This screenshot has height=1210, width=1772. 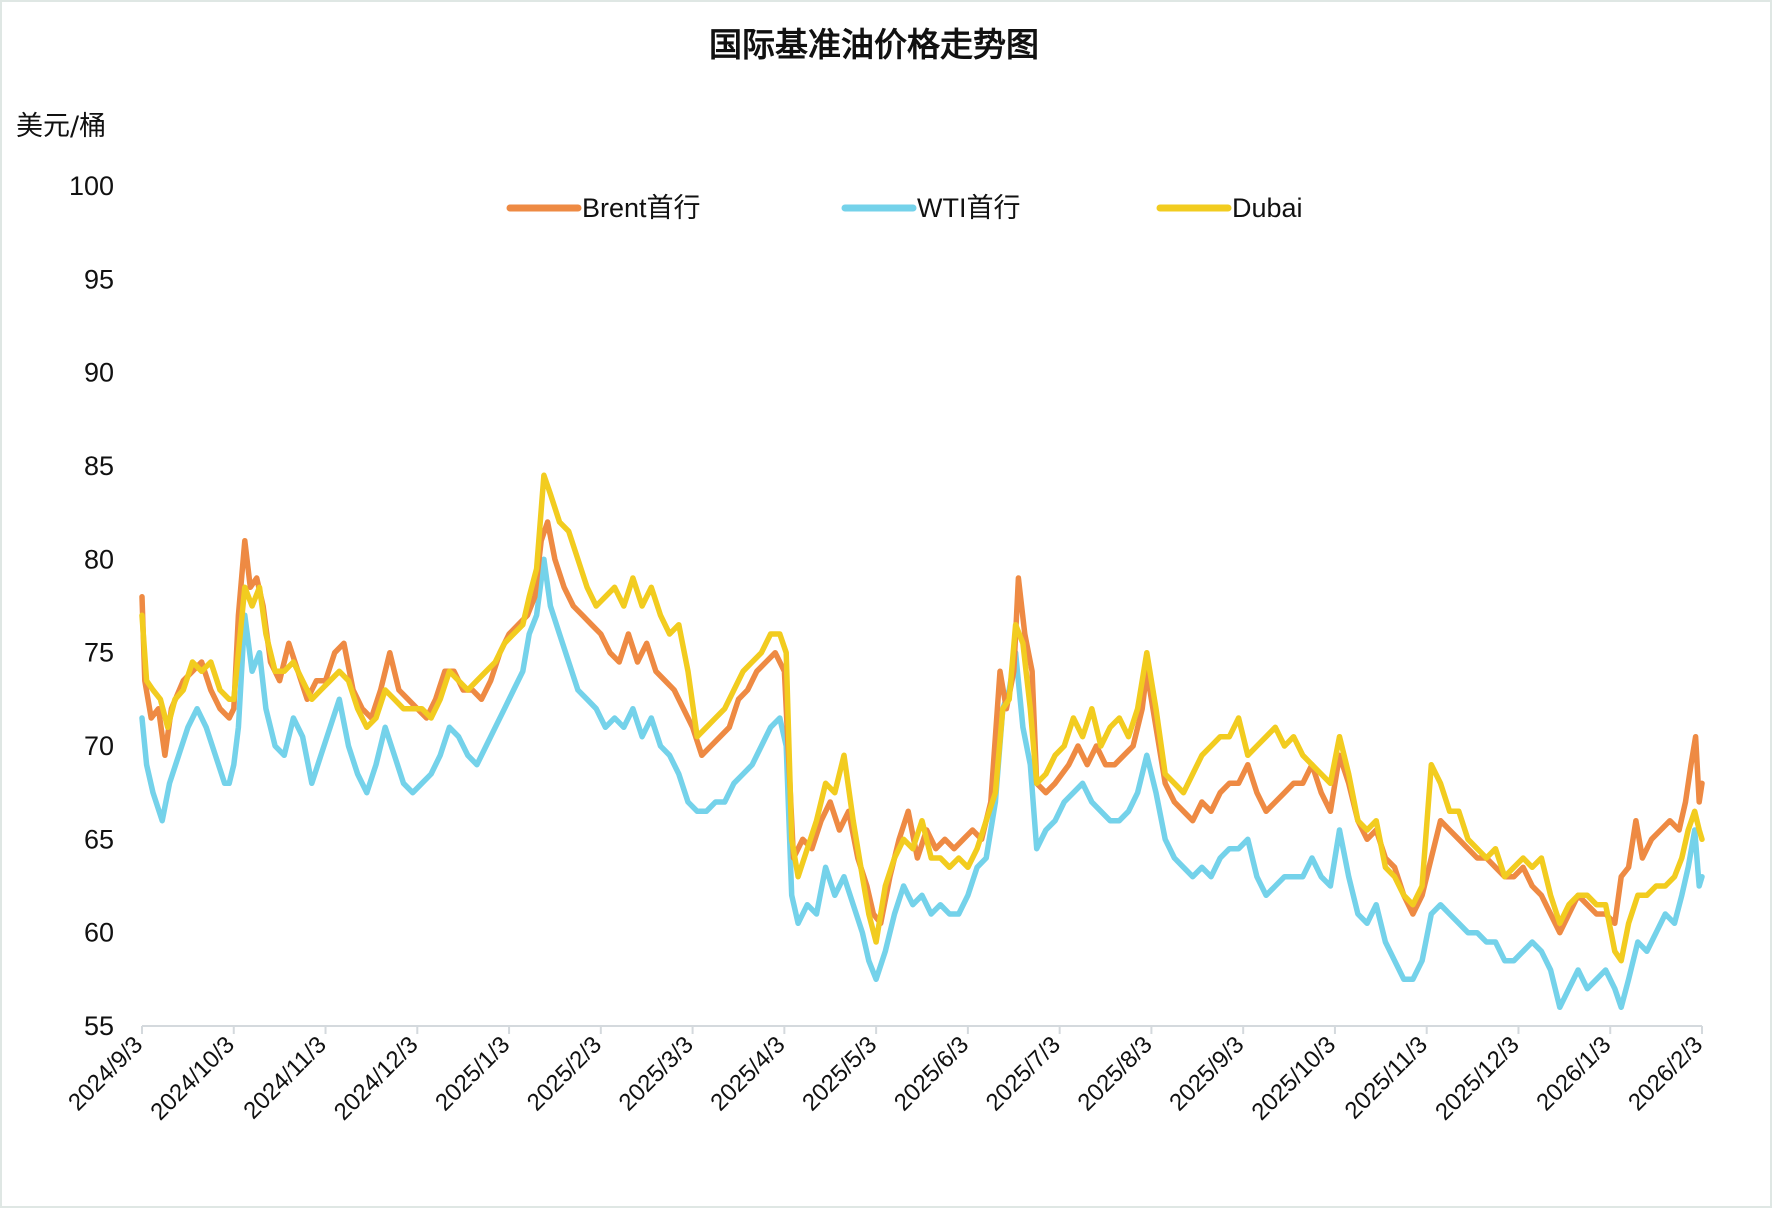 What do you see at coordinates (192, 1078) in the screenshot?
I see `x-tick-label: 2024/10/3` at bounding box center [192, 1078].